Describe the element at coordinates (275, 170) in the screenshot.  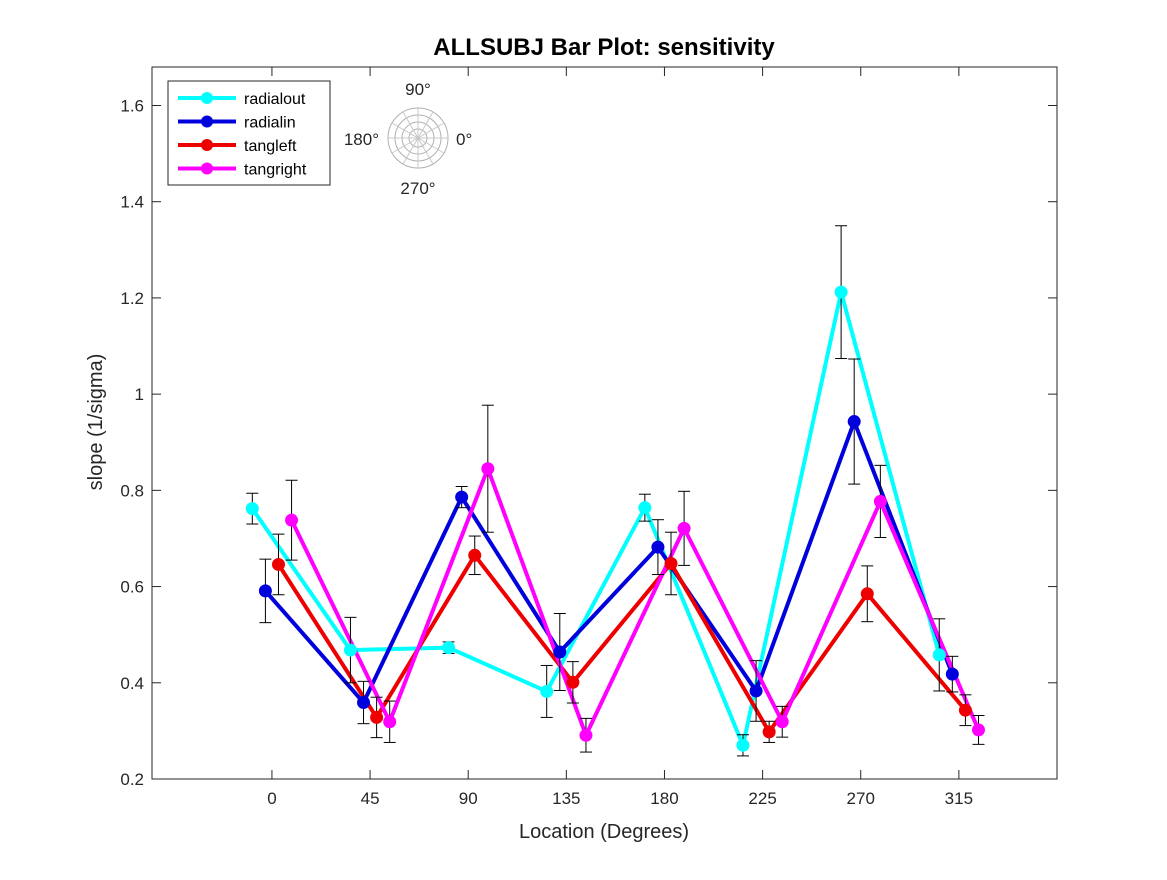
I see `legend-label: tangright` at that location.